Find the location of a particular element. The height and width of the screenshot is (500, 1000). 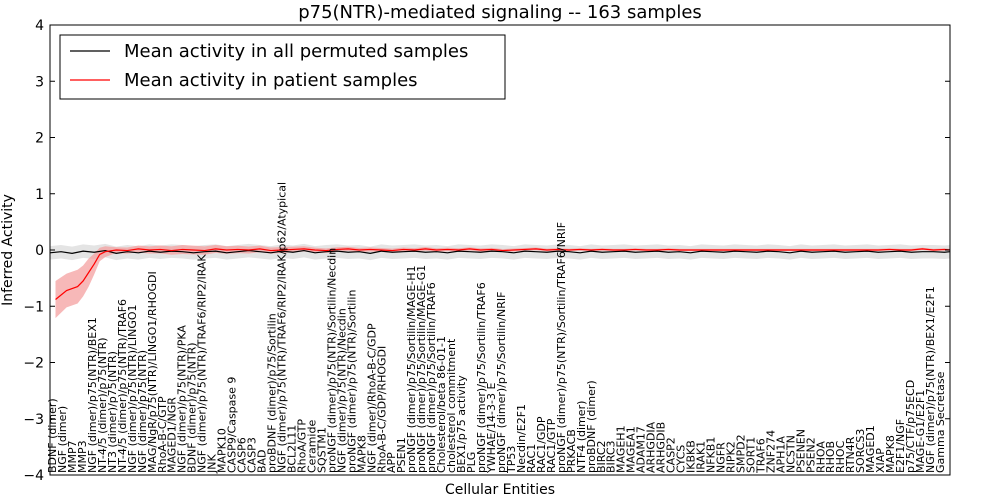

x-tick-label: NCSTN is located at coordinates (790, 454).